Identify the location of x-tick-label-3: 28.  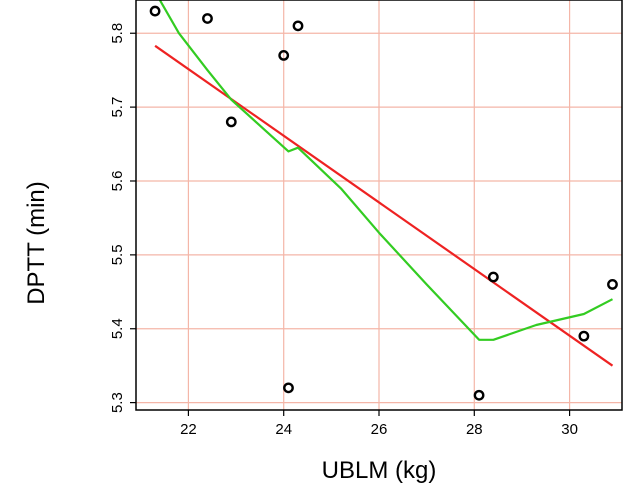
(474, 429).